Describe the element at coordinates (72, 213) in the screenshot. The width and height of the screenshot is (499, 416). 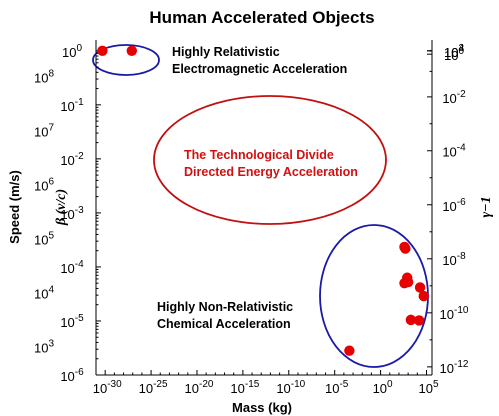
I see `beta-tick-label: 10⁻³` at that location.